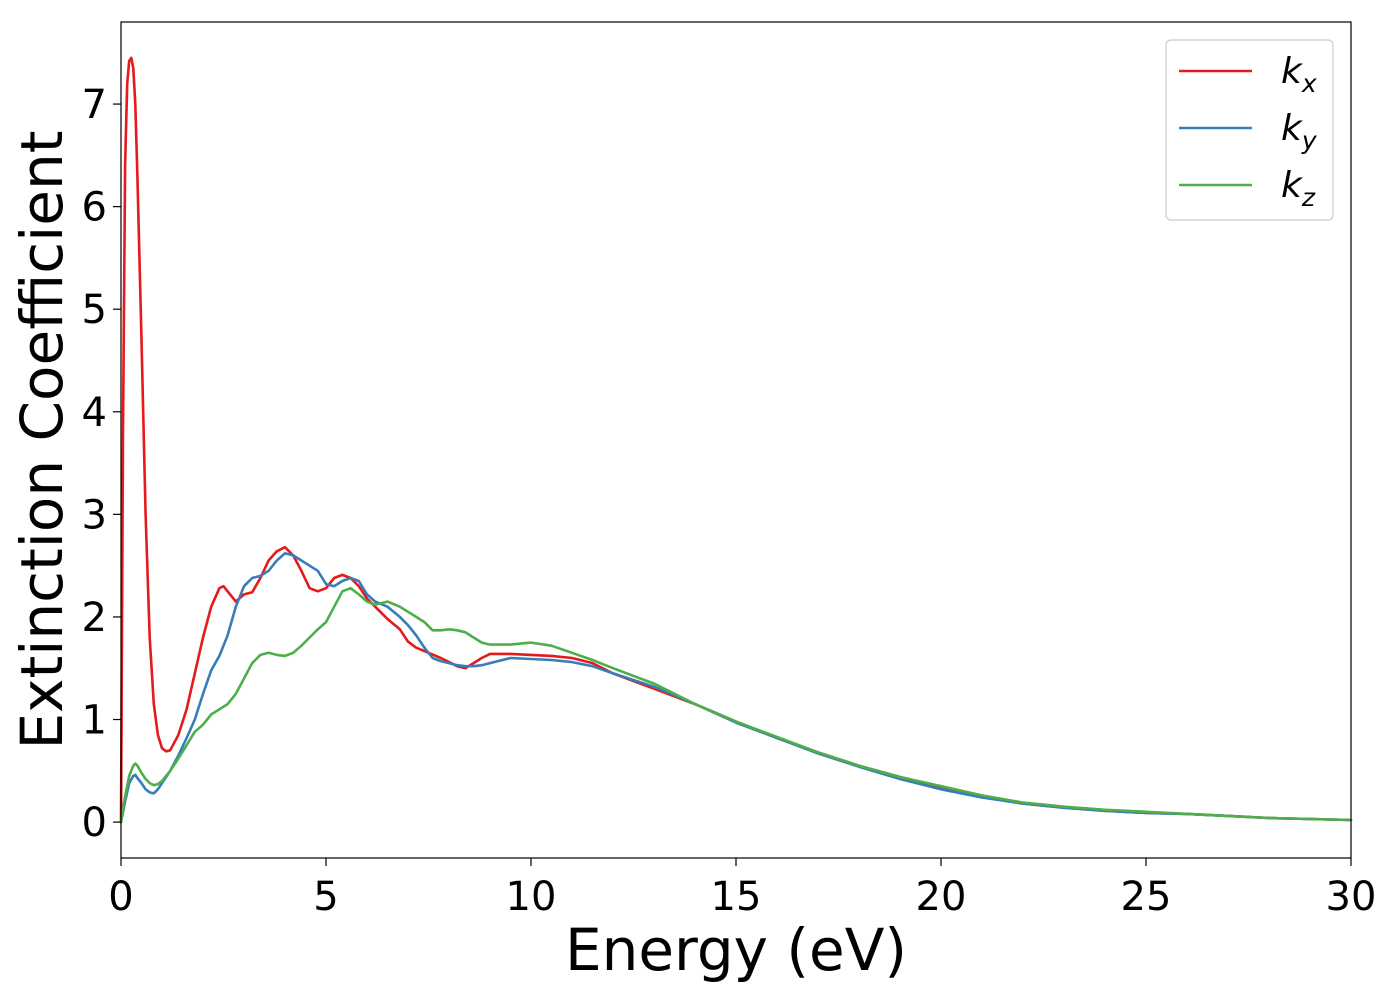  Describe the element at coordinates (94, 310) in the screenshot. I see `y-tick-label: 5` at that location.